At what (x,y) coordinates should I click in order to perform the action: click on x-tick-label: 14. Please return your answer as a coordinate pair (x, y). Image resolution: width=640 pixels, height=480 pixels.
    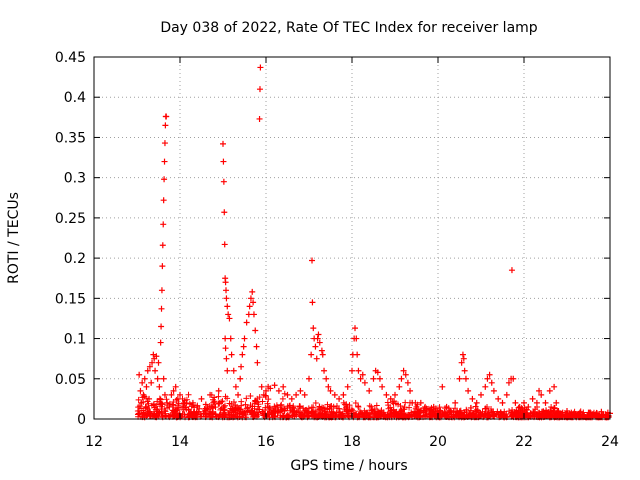
    Looking at the image, I should click on (180, 442).